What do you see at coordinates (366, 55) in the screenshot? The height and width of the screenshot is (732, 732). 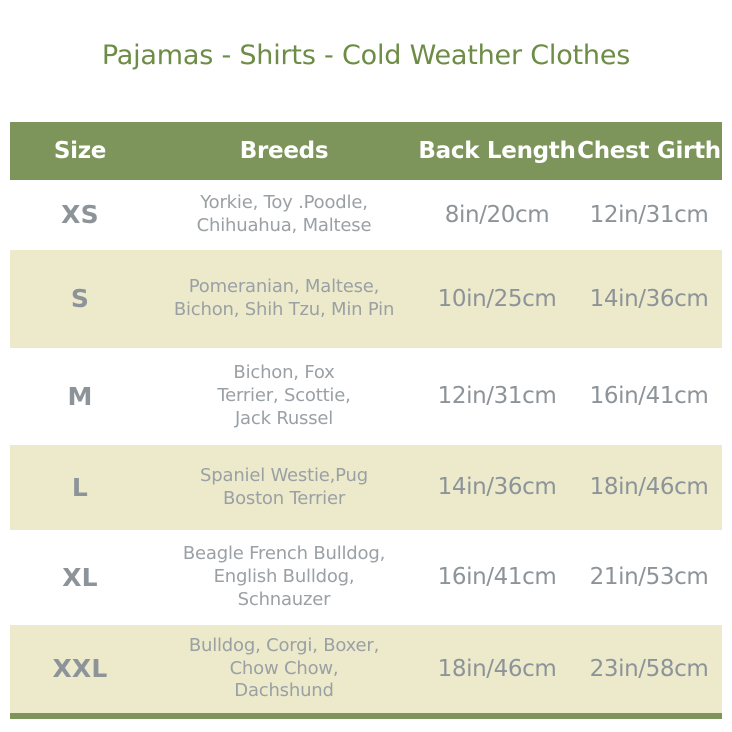 I see `page-title: Pajamas - Shirts - Cold Weather Clothes` at bounding box center [366, 55].